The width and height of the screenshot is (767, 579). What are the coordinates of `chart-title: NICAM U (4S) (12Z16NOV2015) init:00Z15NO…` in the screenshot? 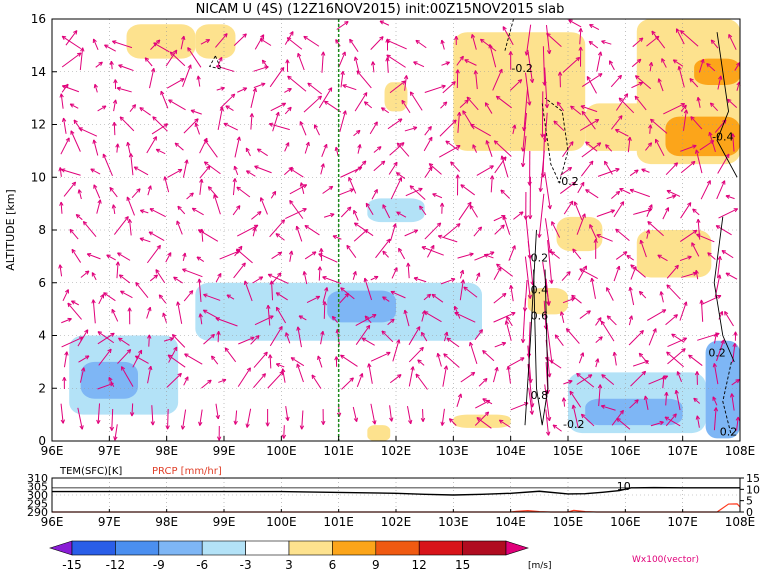 It's located at (380, 9).